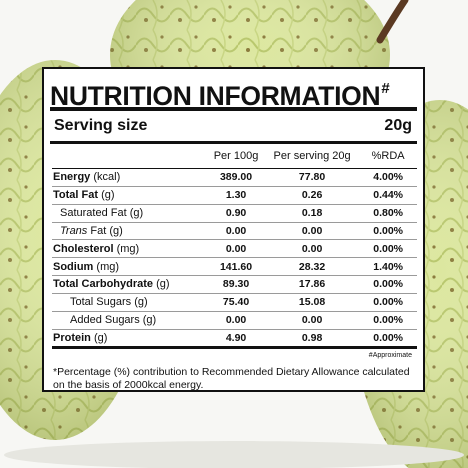 This screenshot has height=468, width=468. Describe the element at coordinates (234, 195) in the screenshot. I see `table-row-total-fat: Total Fat (g) 1.30 0.26 0.44%` at that location.